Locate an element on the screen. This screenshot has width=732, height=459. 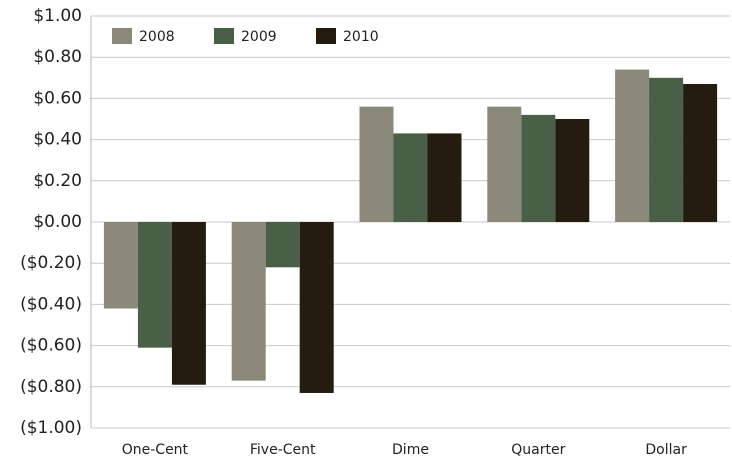
x-tick-label: Dollar is located at coordinates (666, 450).